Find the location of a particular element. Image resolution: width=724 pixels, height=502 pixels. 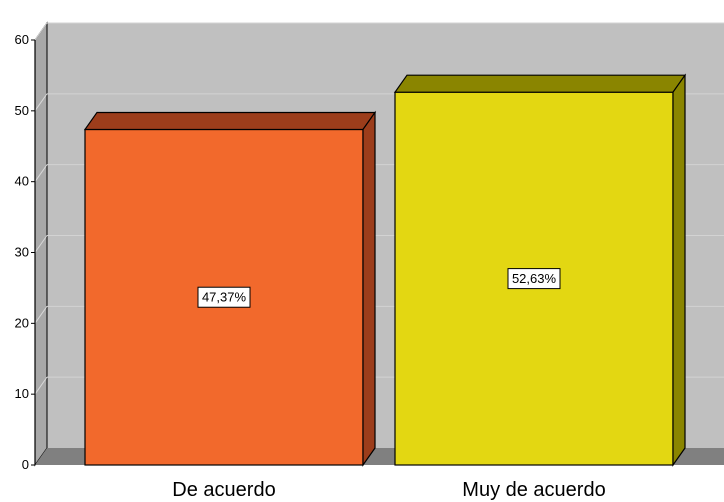

data-labels: 47,37% 52,63% is located at coordinates (379, 288).